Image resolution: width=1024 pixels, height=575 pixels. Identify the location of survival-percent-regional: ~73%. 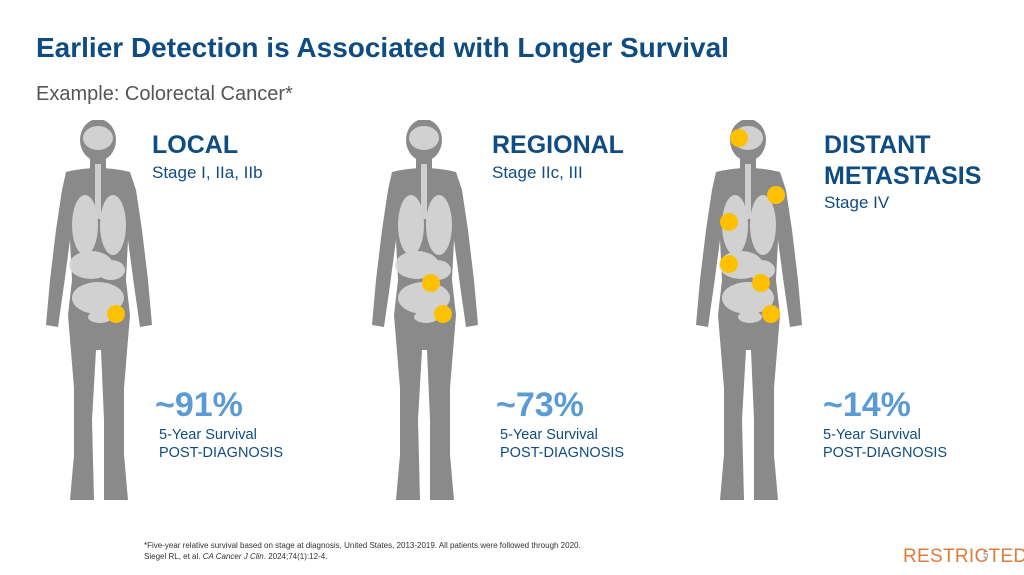
(540, 405).